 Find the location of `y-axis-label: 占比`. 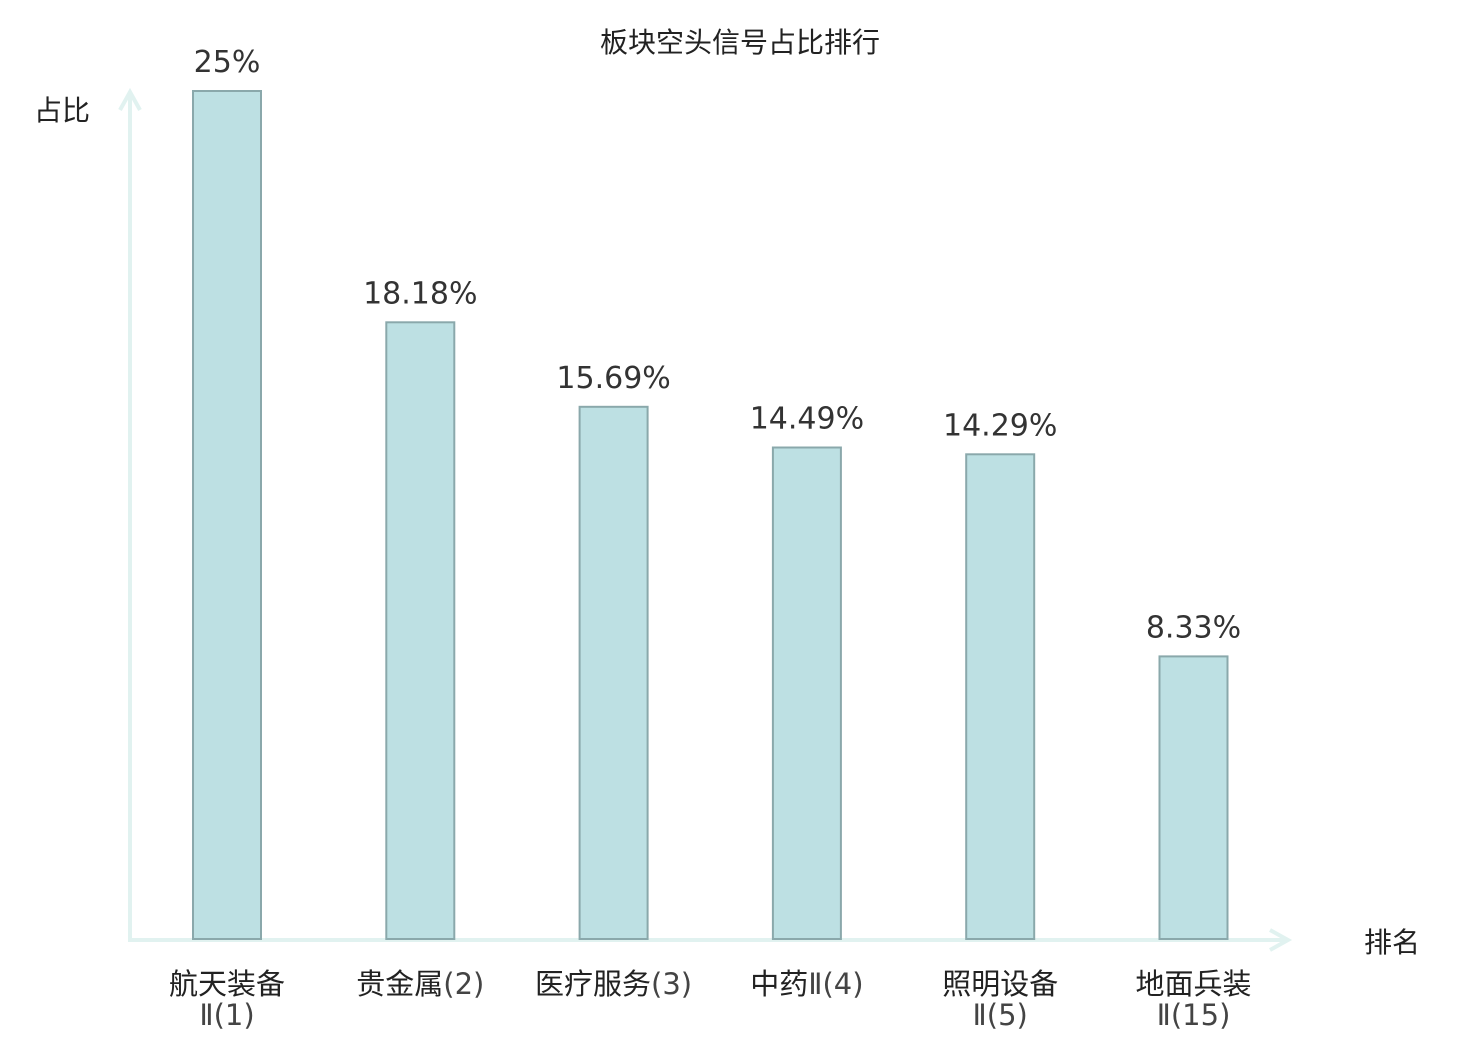

y-axis-label: 占比 is located at coordinates (62, 110).